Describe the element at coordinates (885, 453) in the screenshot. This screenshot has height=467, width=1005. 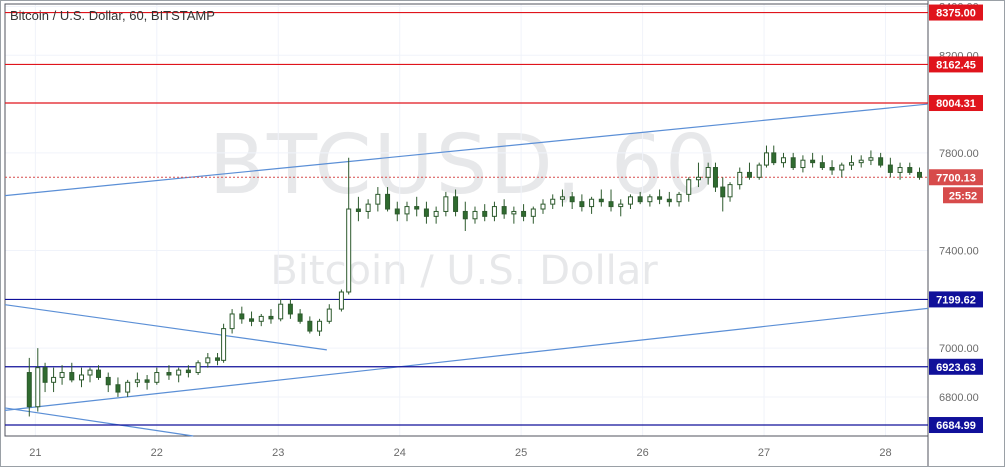
I see `x-tick-label: 28` at that location.